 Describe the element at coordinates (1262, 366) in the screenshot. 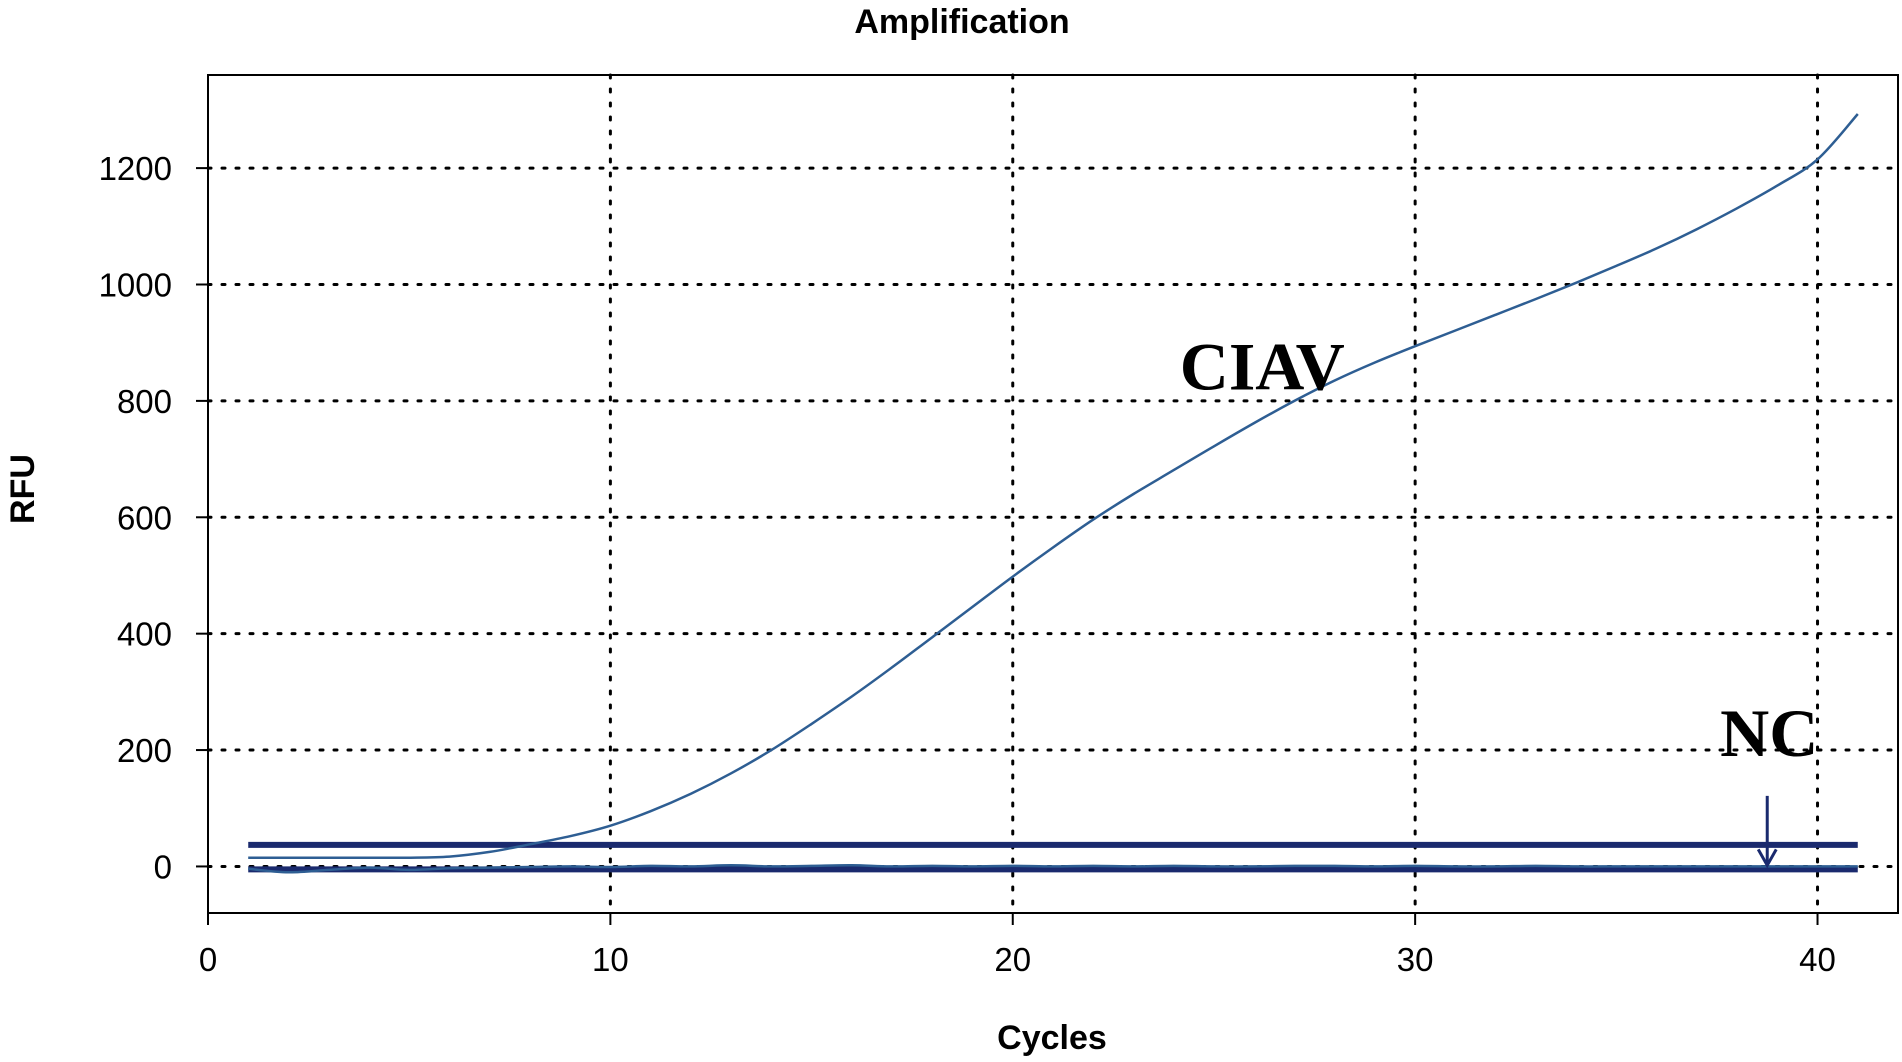

I see `annotation-label-ciav: CIAV` at that location.